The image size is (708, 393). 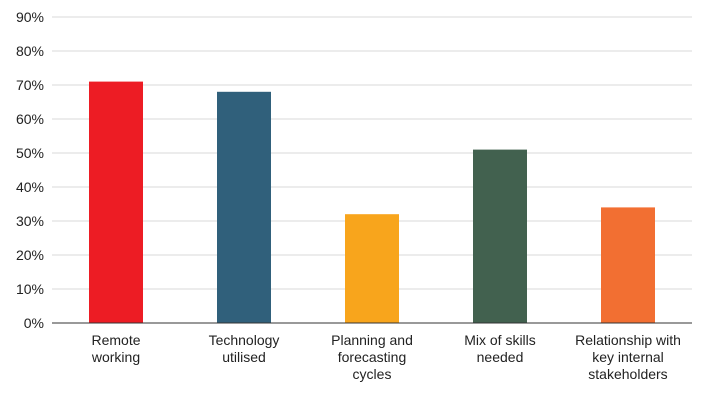 I want to click on x-tick-label-line: working, so click(x=115, y=357).